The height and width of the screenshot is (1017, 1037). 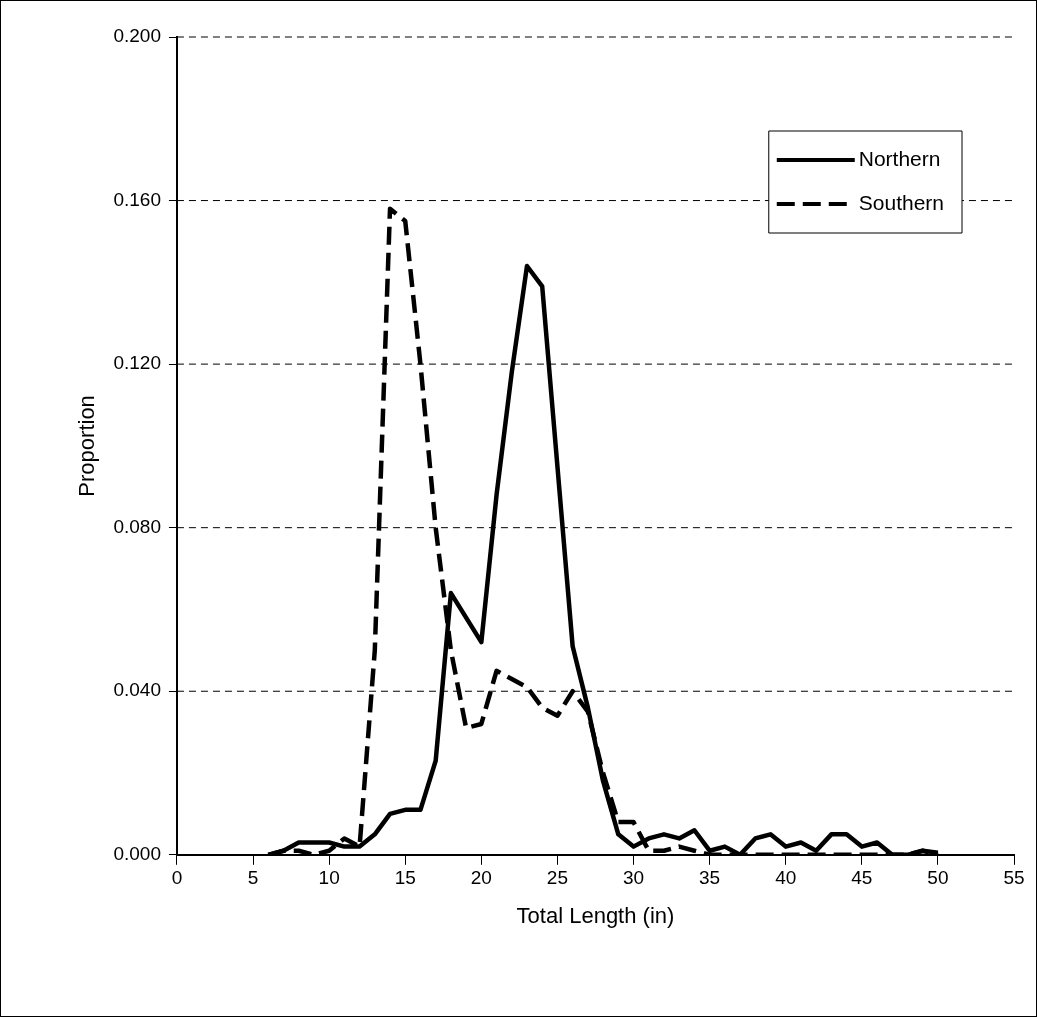 What do you see at coordinates (137, 854) in the screenshot?
I see `y-tick-label: 0.000` at bounding box center [137, 854].